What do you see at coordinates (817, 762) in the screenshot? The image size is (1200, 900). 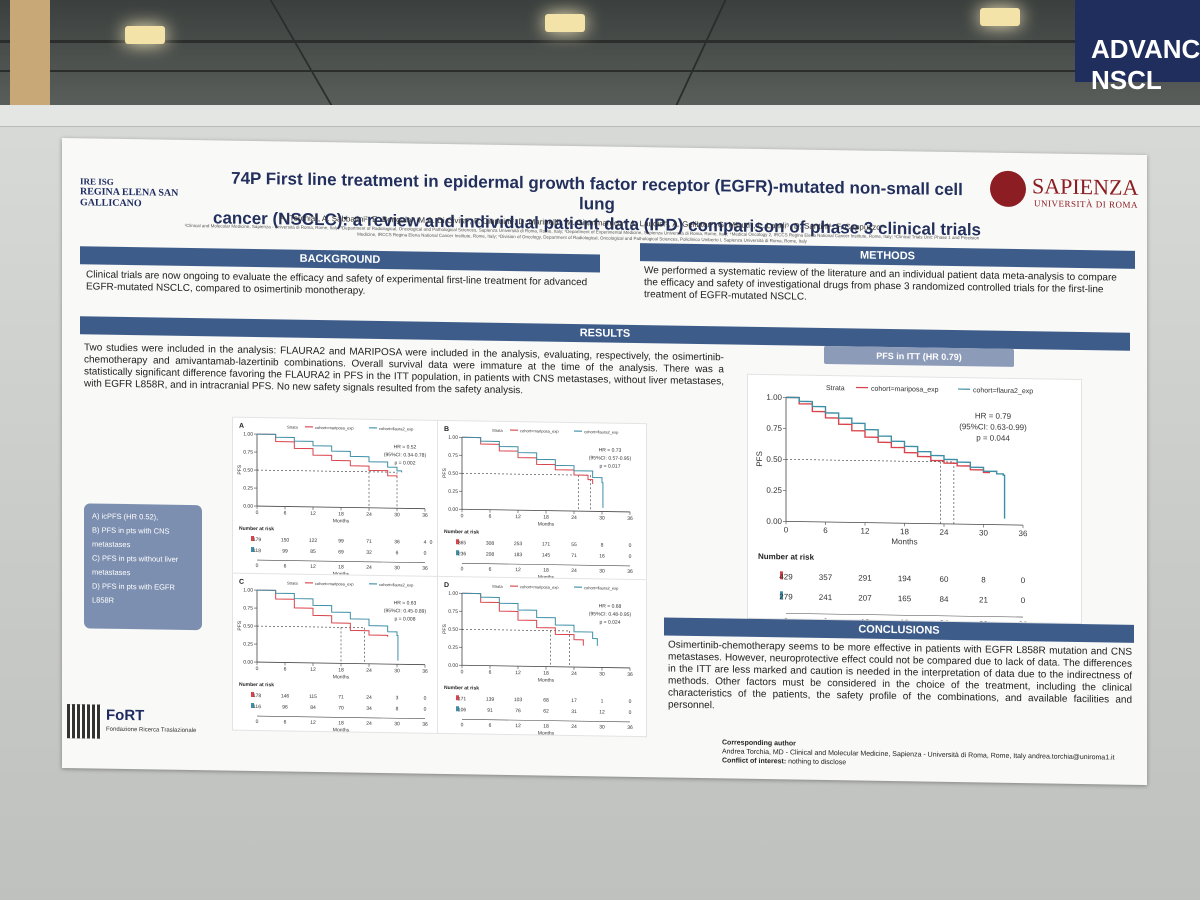 I see `coi-text: nothing to disclose` at bounding box center [817, 762].